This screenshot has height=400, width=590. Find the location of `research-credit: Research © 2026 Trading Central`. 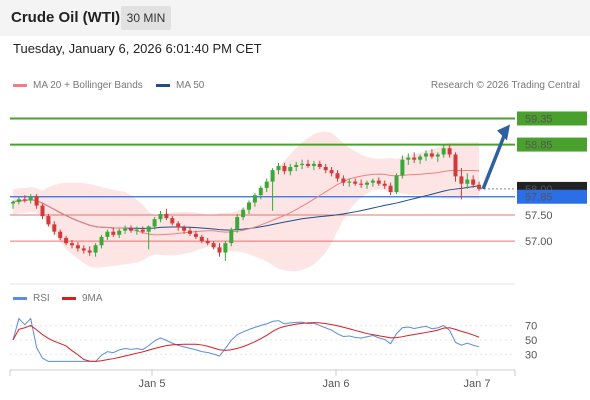

research-credit: Research © 2026 Trading Central is located at coordinates (505, 85).